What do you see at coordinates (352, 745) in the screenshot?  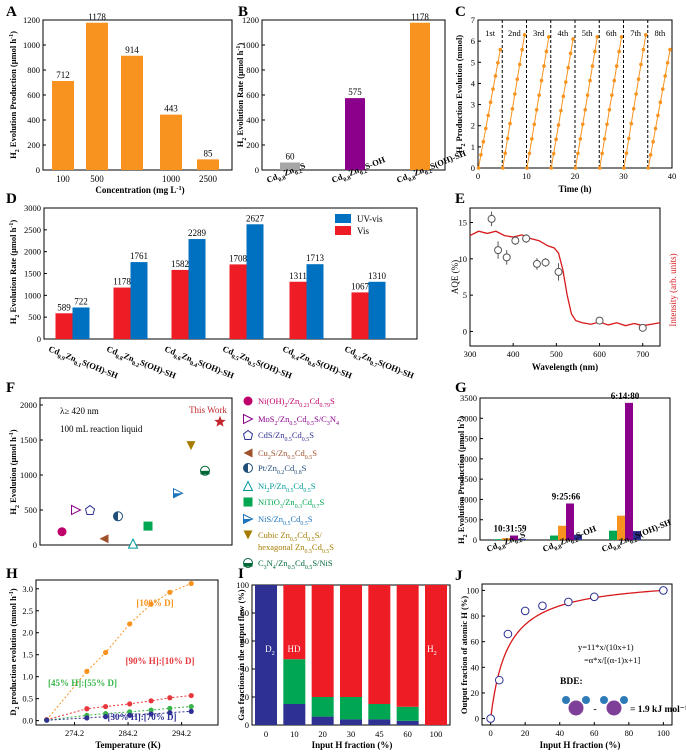 I see `text-span: Input H fraction (%)` at bounding box center [352, 745].